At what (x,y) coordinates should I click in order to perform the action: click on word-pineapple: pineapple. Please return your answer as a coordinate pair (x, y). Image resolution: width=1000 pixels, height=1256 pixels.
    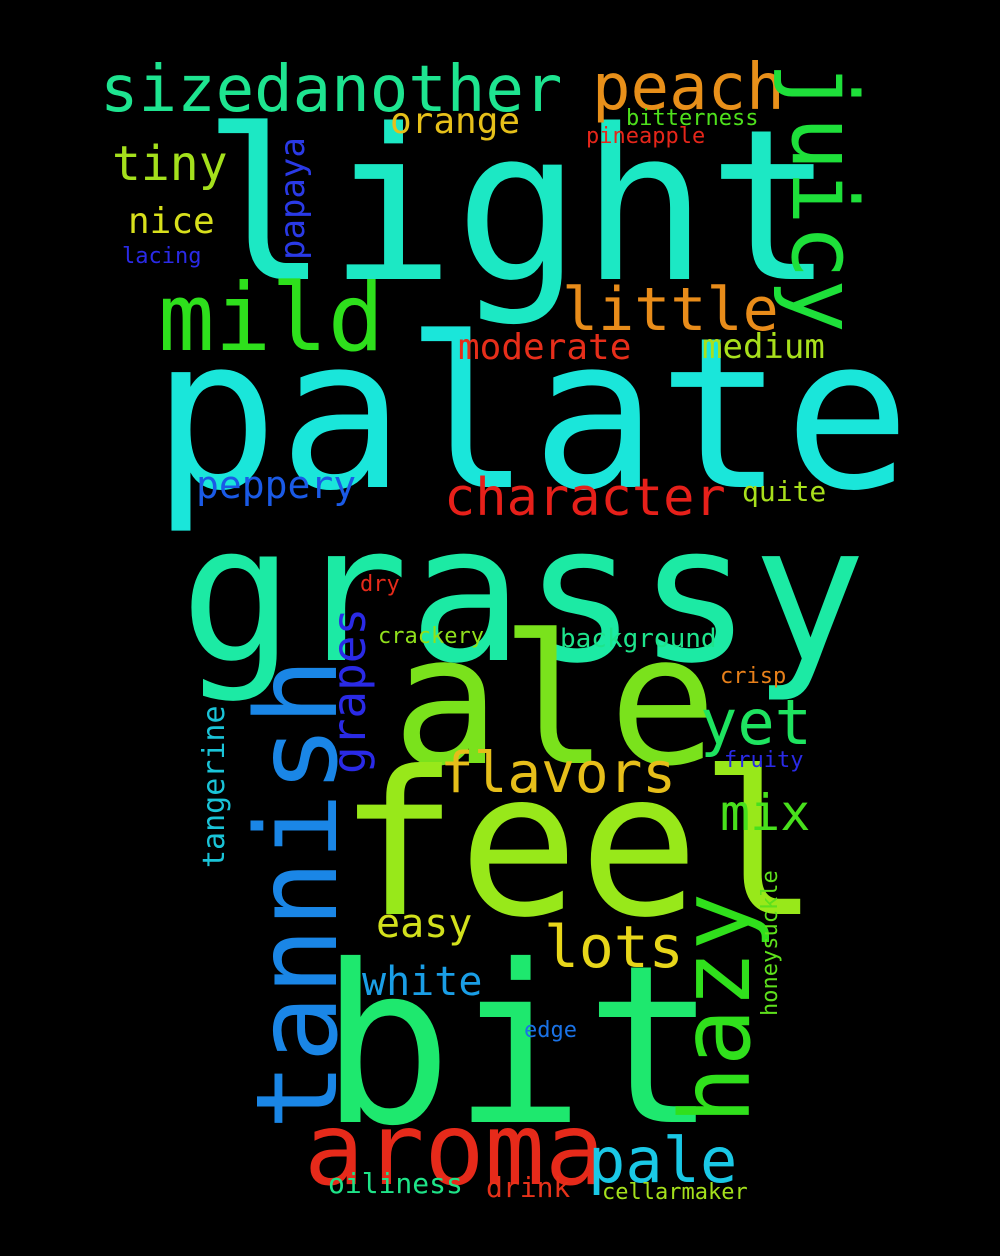
    Looking at the image, I should click on (646, 136).